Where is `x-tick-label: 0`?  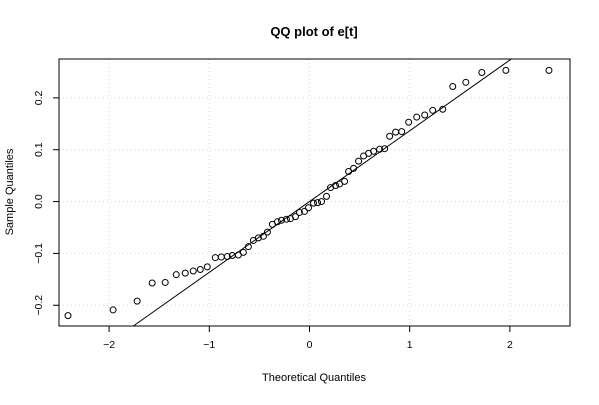 x-tick-label: 0 is located at coordinates (310, 345).